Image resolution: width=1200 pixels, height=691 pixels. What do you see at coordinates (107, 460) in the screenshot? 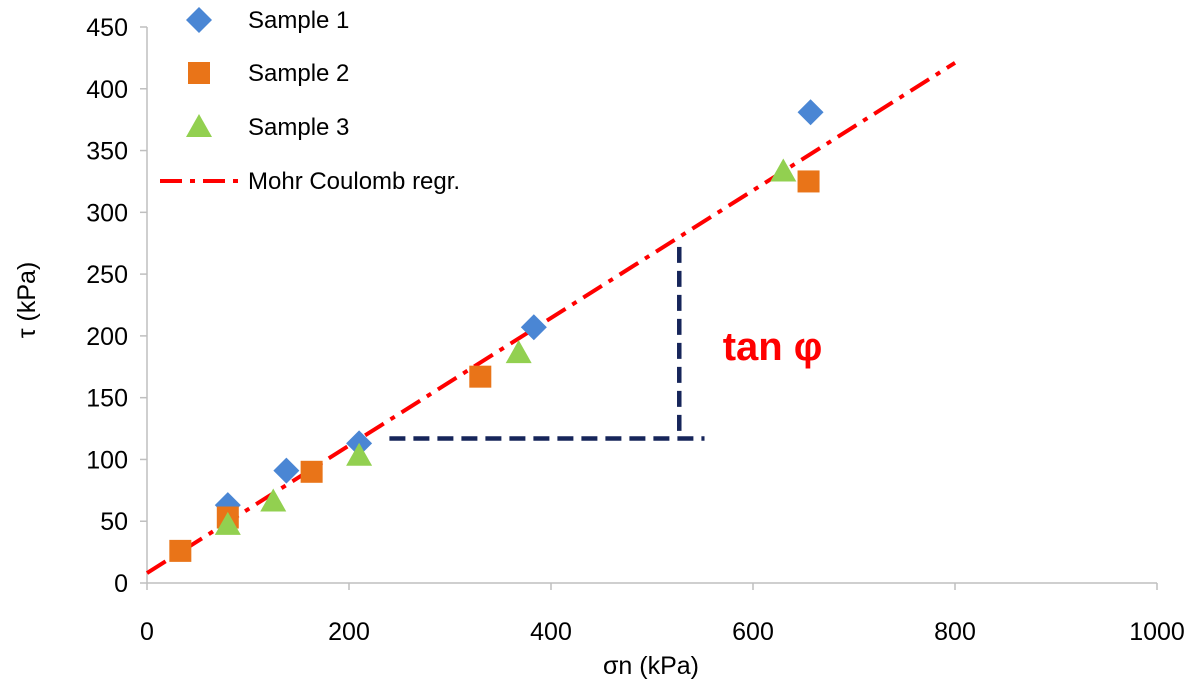
I see `y-tick-label: 100` at bounding box center [107, 460].